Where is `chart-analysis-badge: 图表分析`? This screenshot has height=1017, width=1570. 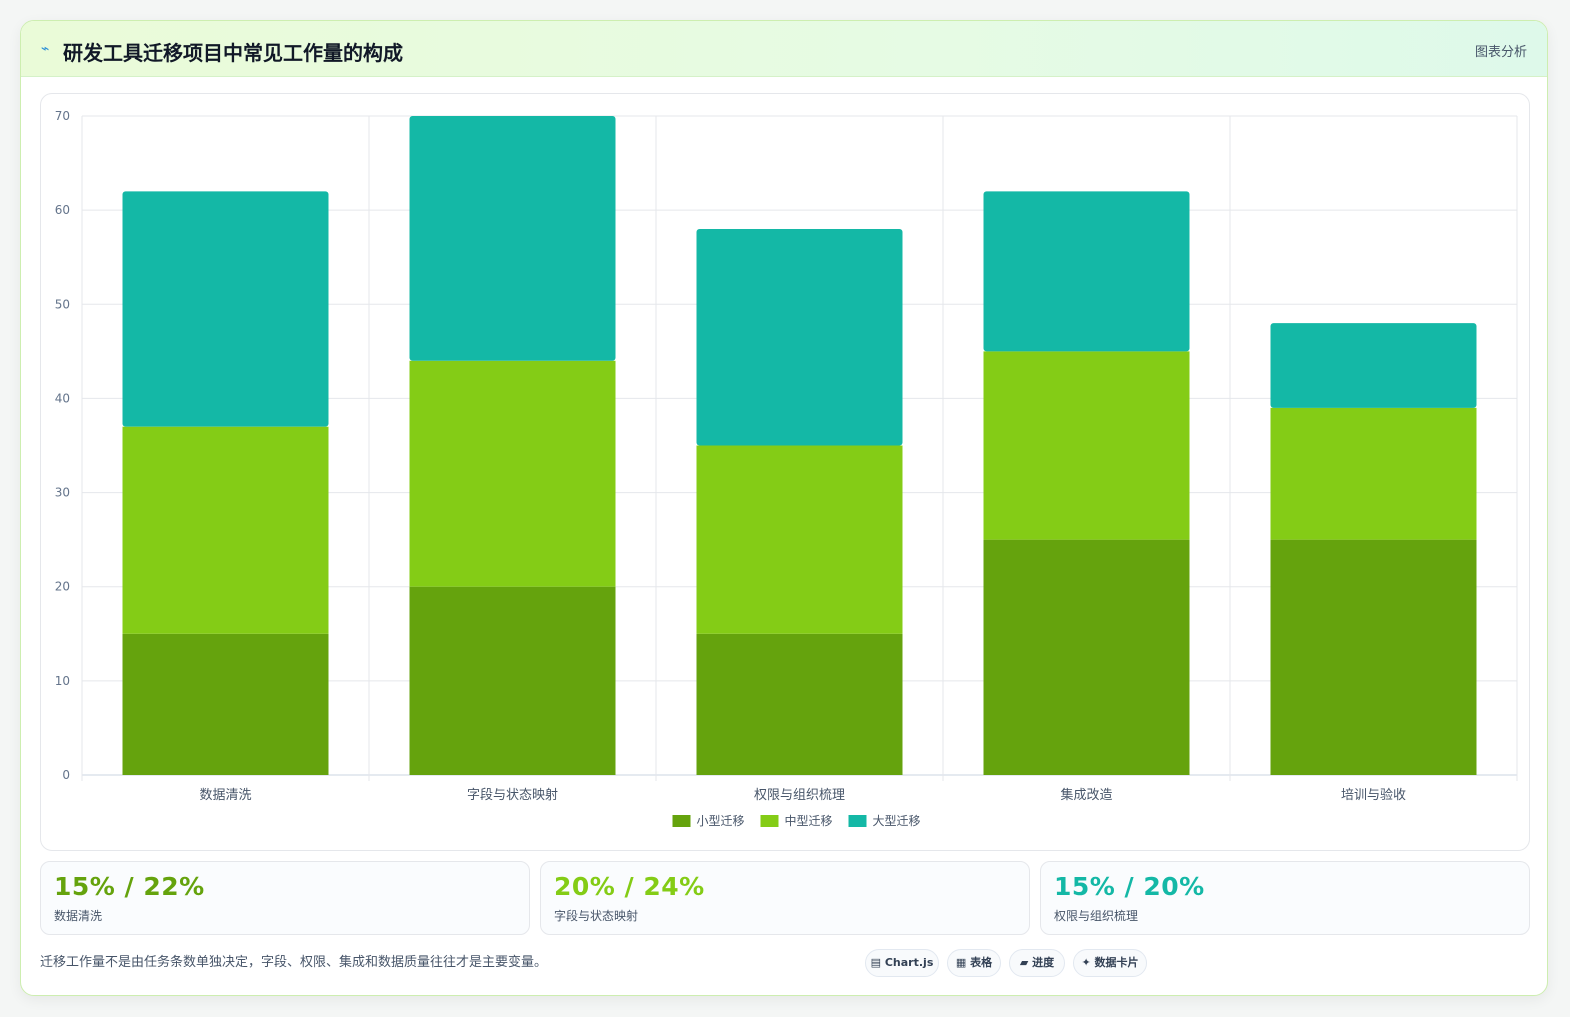
chart-analysis-badge: 图表分析 is located at coordinates (1500, 52).